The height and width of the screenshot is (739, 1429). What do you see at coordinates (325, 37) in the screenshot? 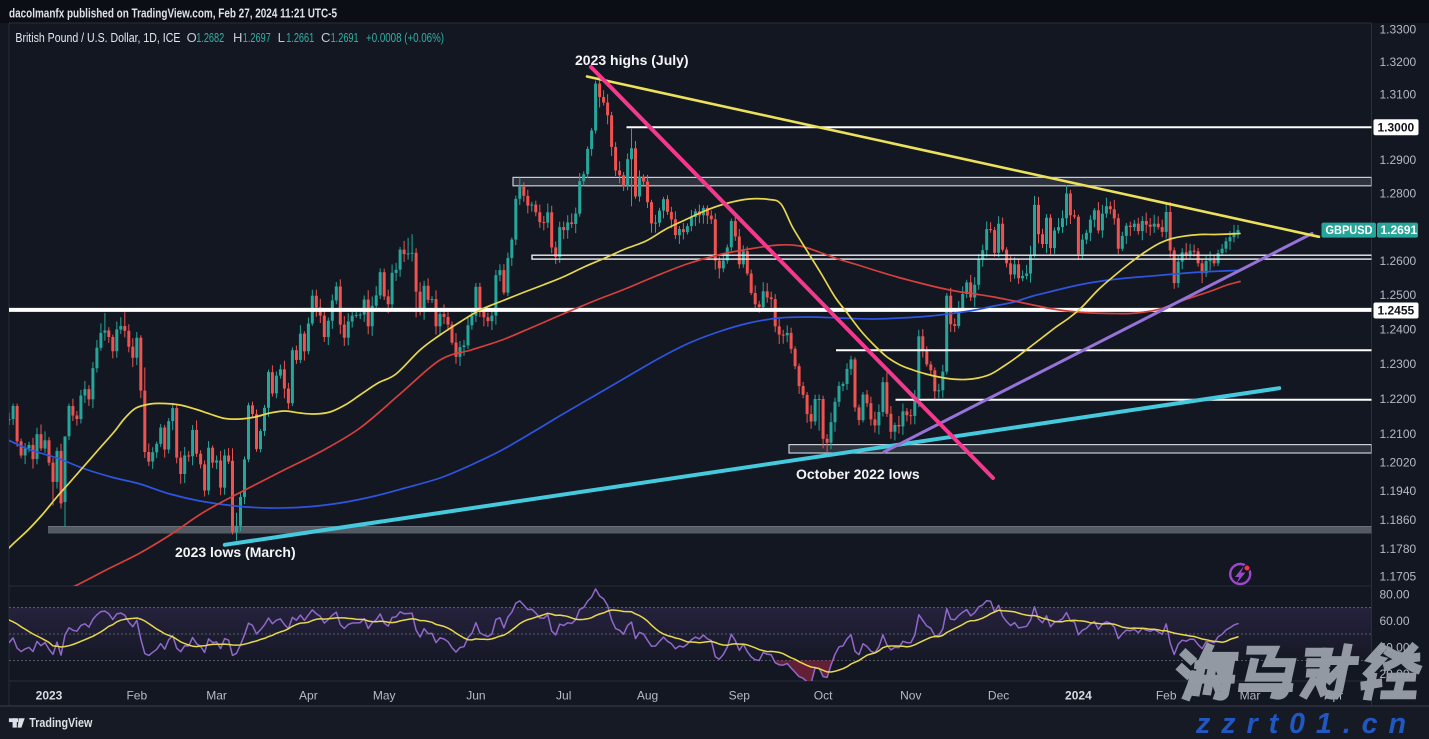
I see `svg-text: C` at bounding box center [325, 37].